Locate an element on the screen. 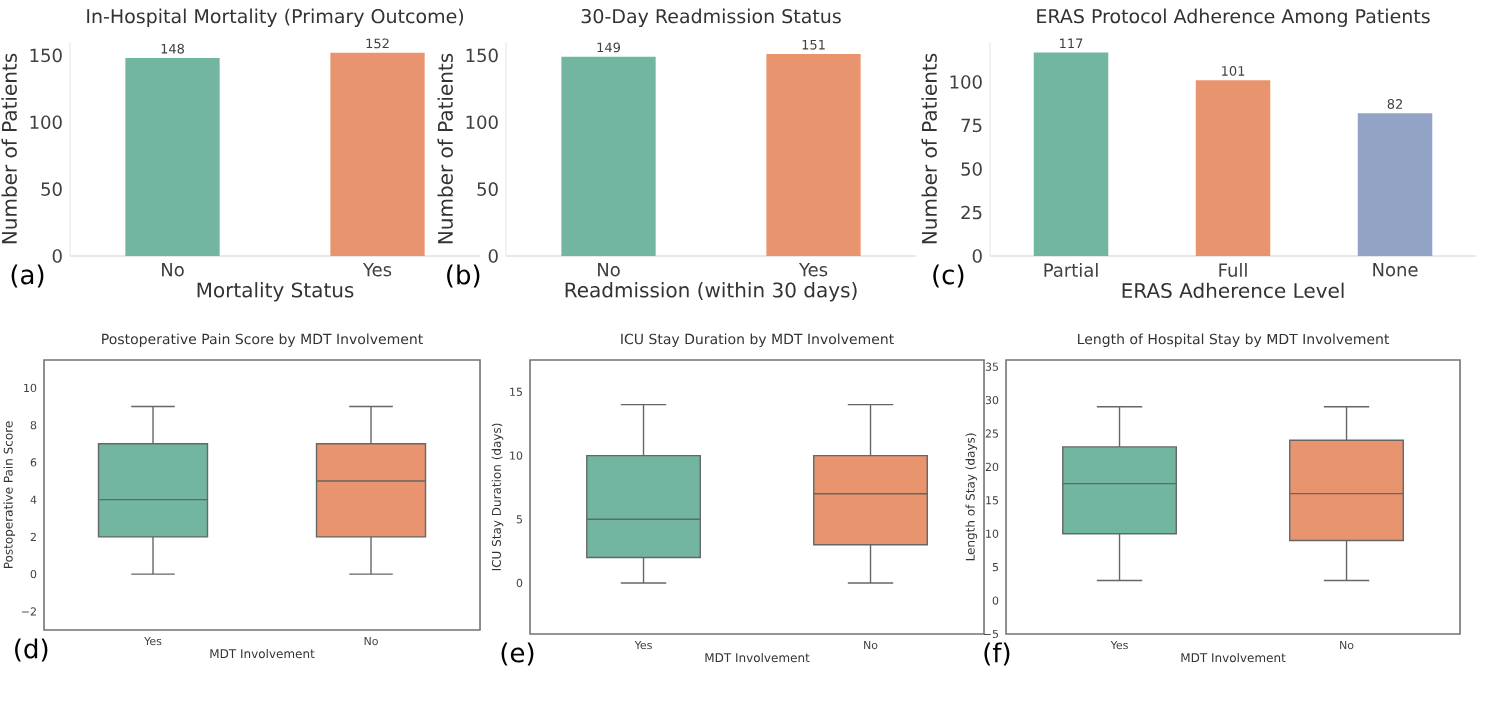  text: (b) is located at coordinates (463, 276).